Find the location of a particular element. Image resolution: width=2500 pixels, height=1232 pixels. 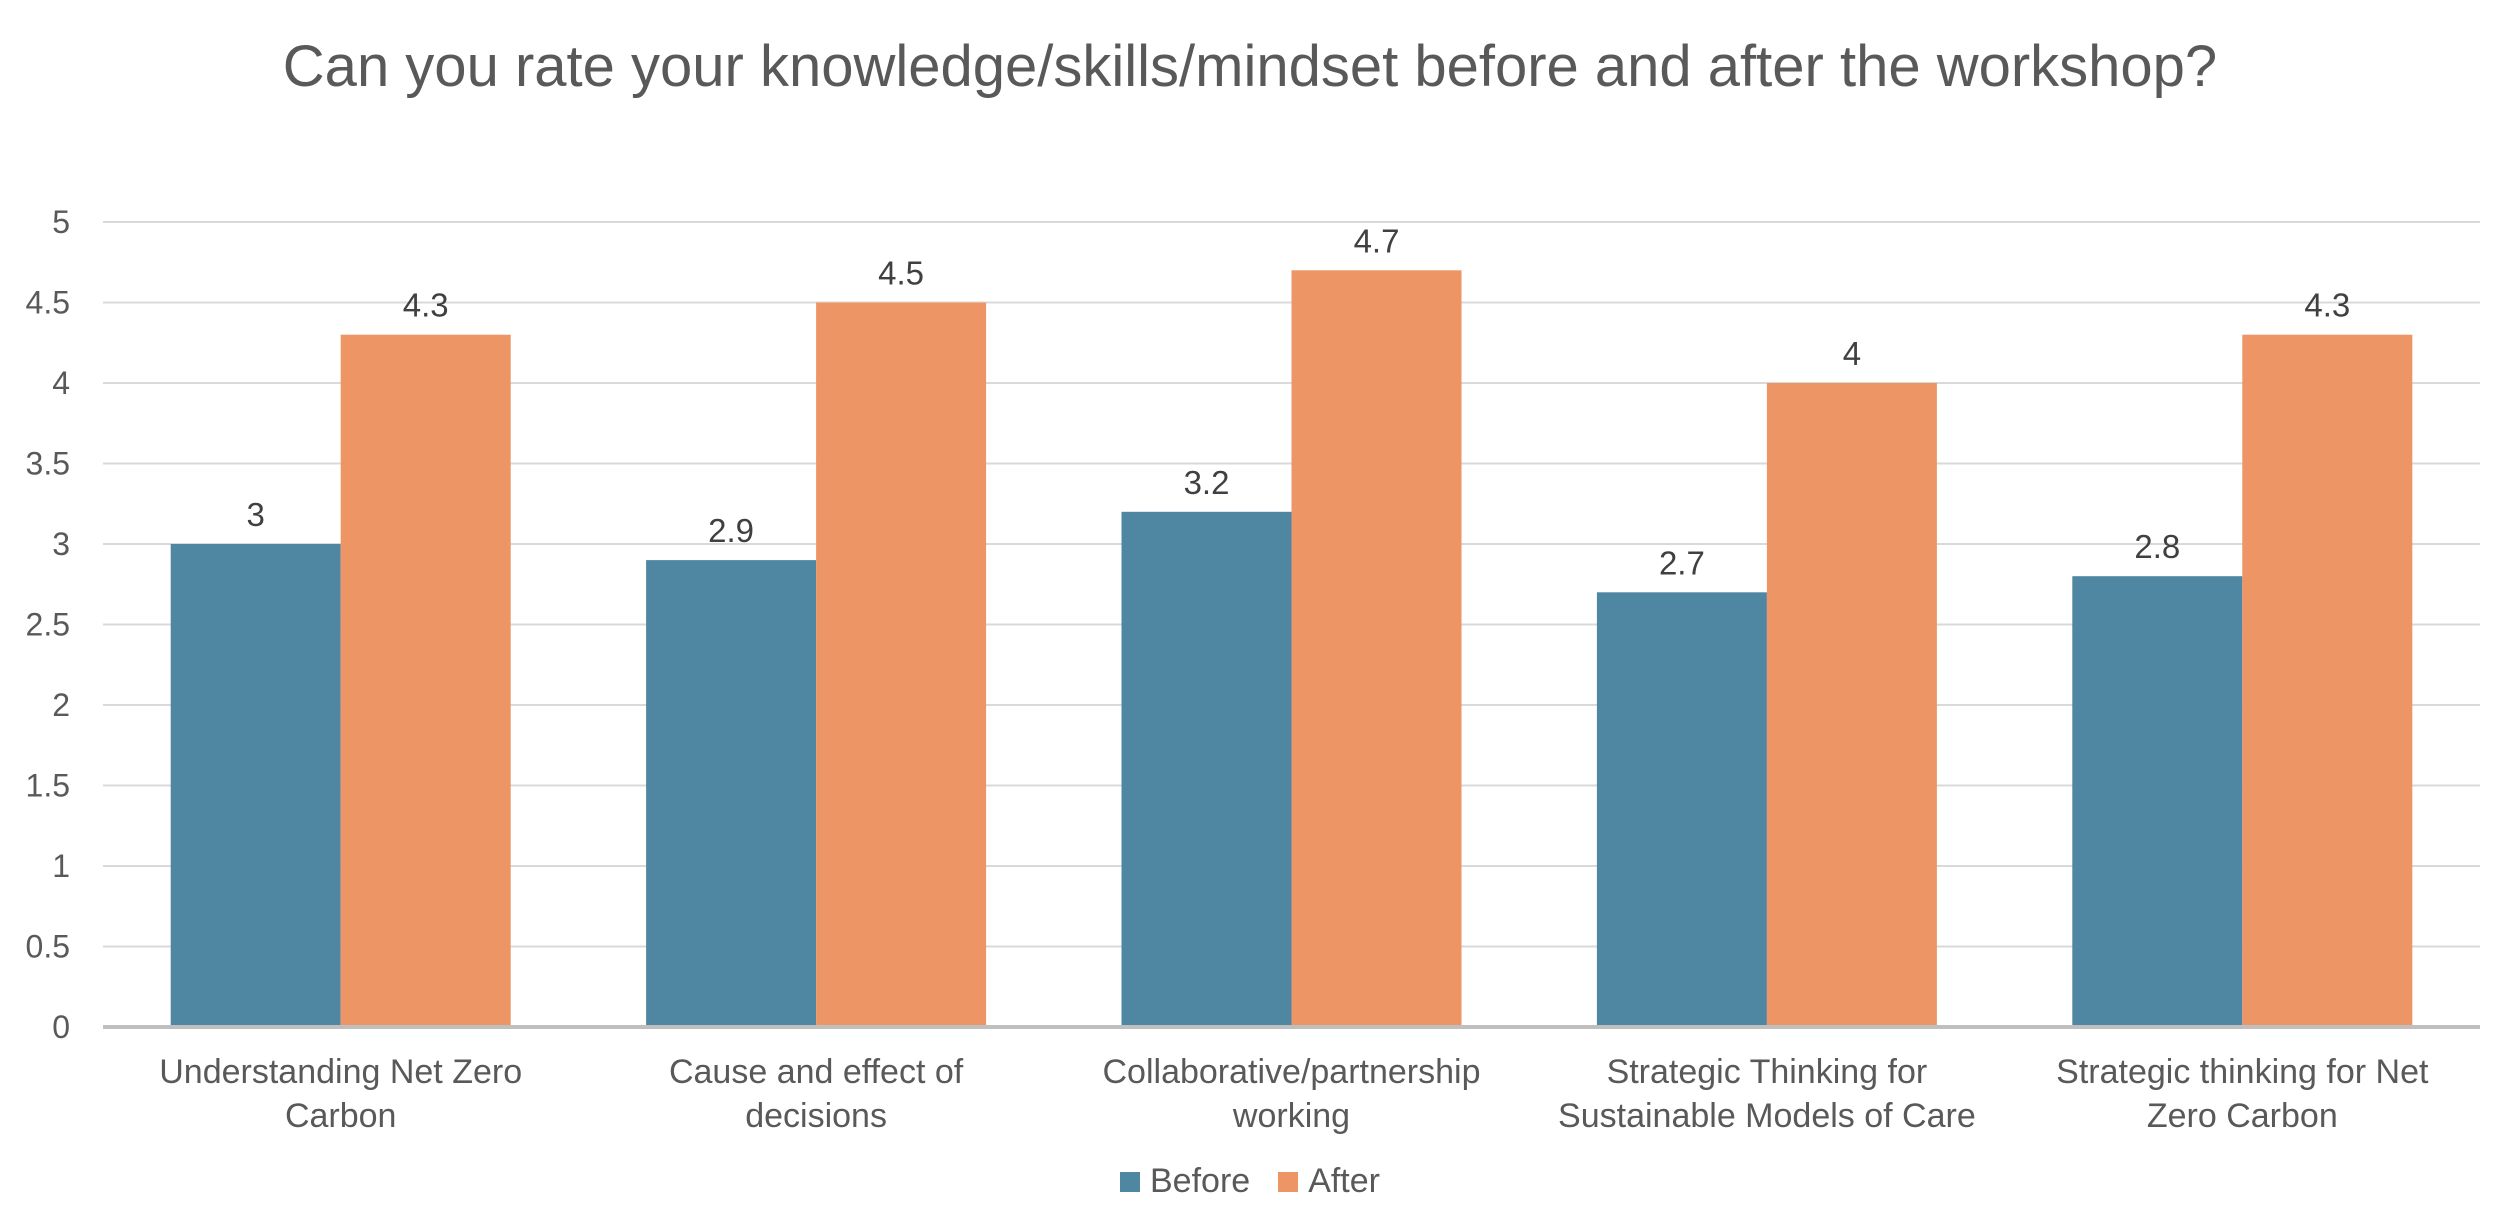

x-tick-label-line: Strategic Thinking for is located at coordinates (1767, 1072).